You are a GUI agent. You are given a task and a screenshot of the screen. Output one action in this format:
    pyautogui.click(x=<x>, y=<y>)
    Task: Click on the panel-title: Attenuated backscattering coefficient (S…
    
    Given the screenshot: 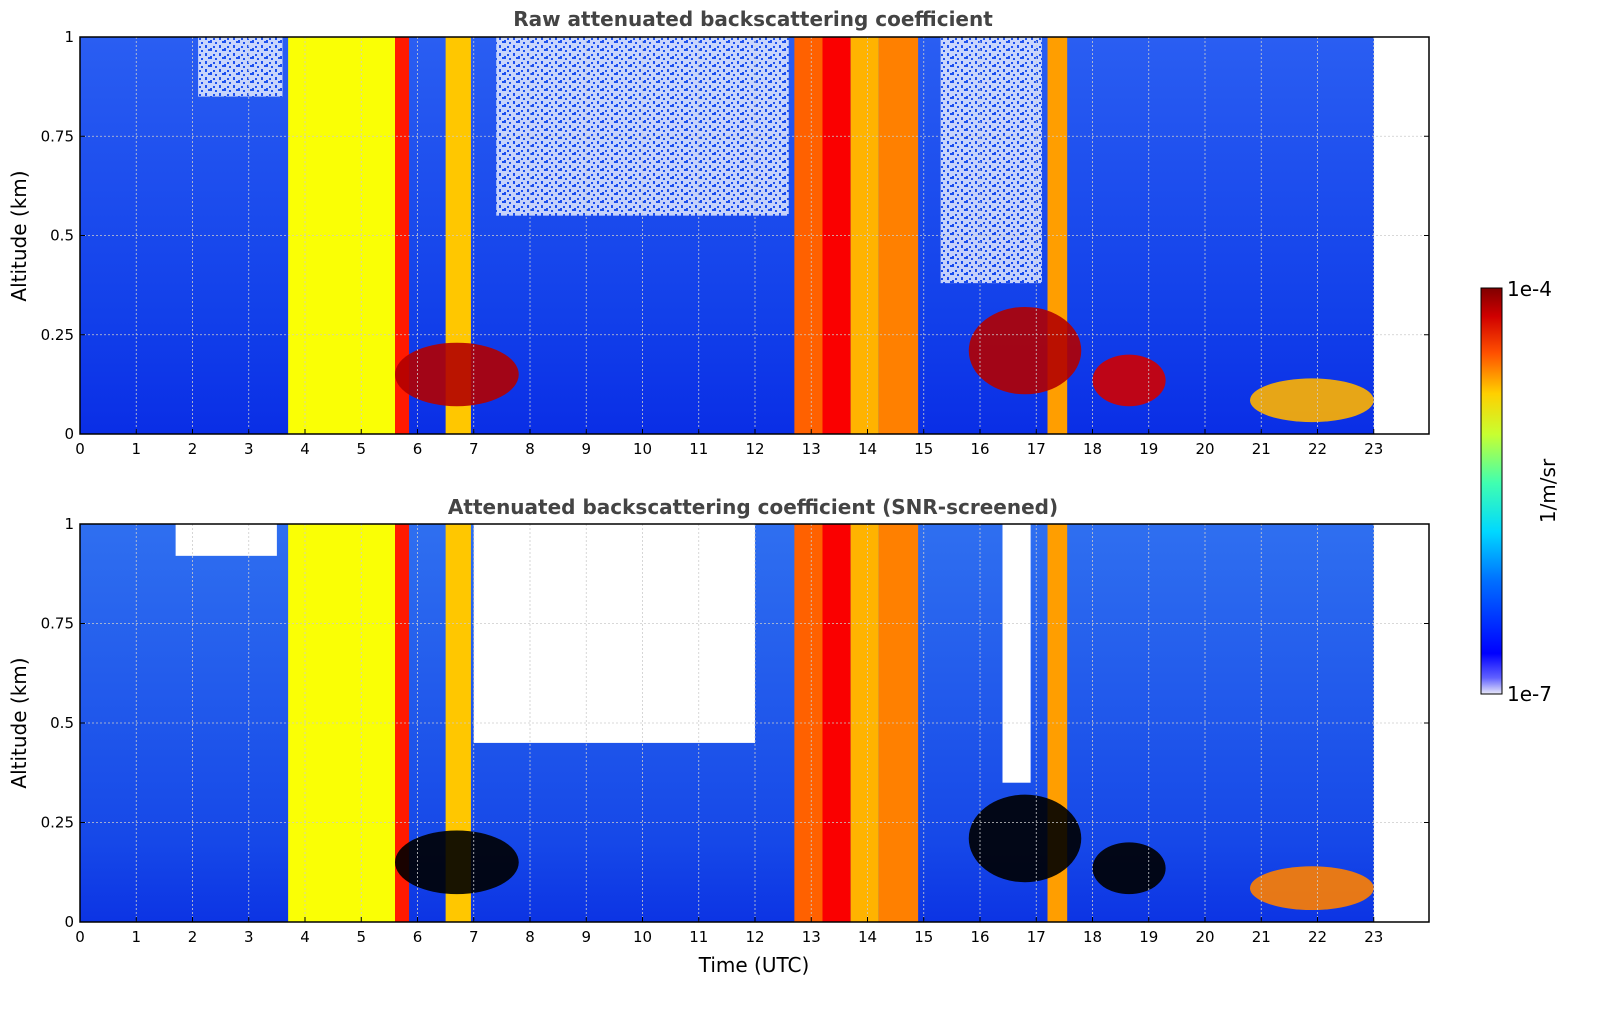 What is the action you would take?
    pyautogui.click(x=753, y=507)
    